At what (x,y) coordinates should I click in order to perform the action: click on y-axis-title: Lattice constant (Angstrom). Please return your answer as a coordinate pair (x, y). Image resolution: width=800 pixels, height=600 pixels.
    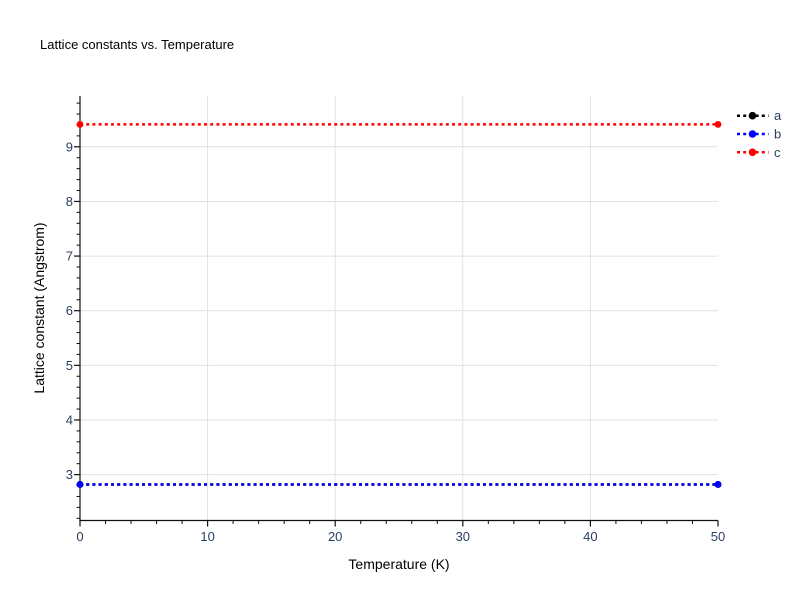
    Looking at the image, I should click on (39, 307).